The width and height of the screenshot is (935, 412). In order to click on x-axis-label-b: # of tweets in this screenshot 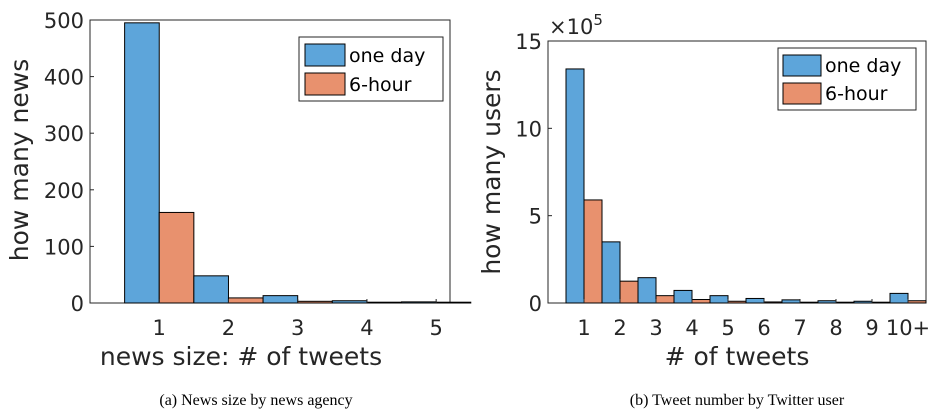, I will do `click(737, 356)`.